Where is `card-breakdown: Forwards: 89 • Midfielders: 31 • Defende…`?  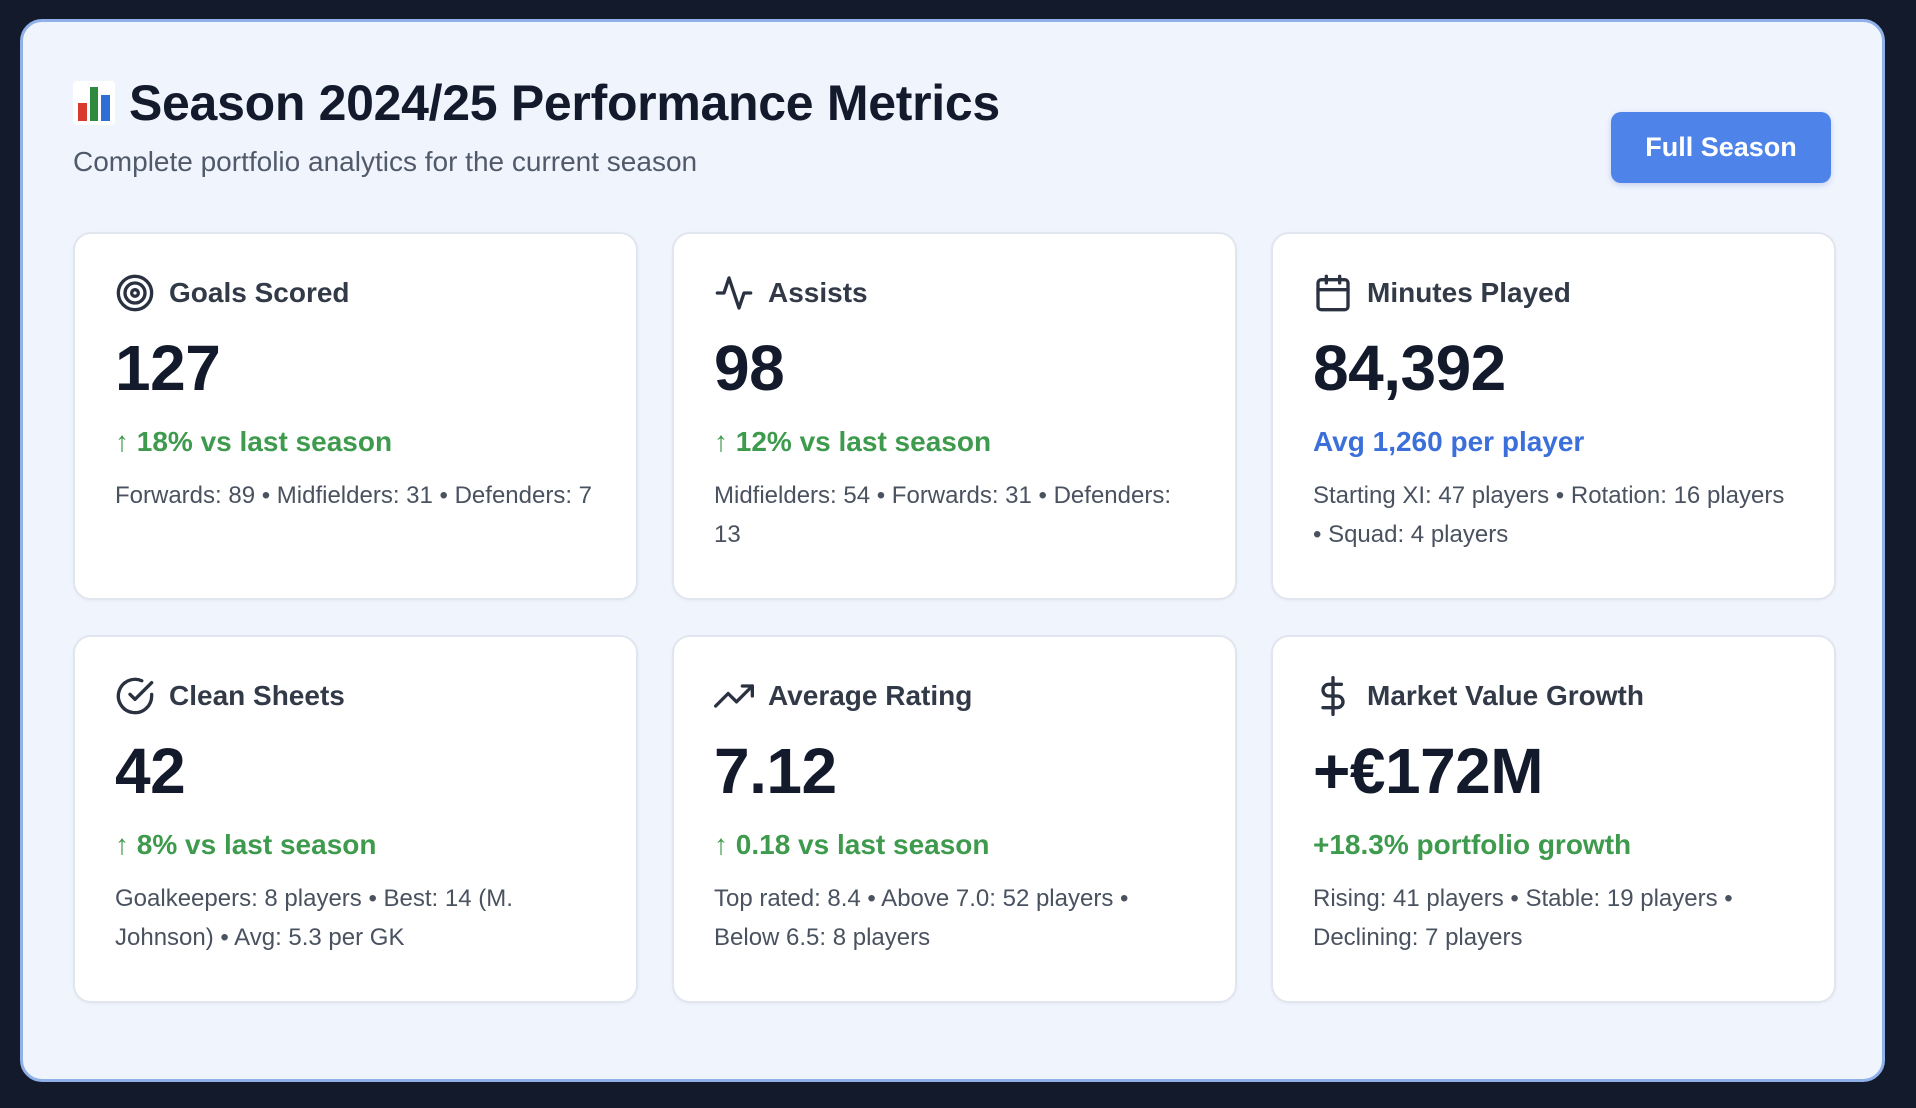
card-breakdown: Forwards: 89 • Midfielders: 31 • Defende… is located at coordinates (354, 495).